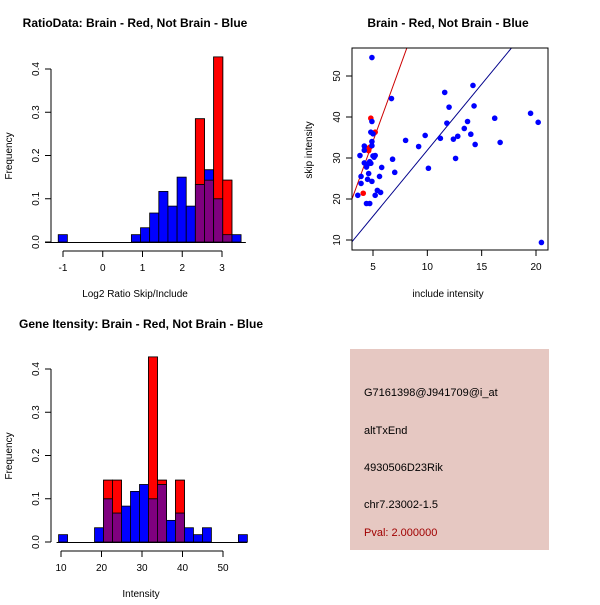 This screenshot has height=605, width=600. I want to click on plot-area, so click(448, 147).